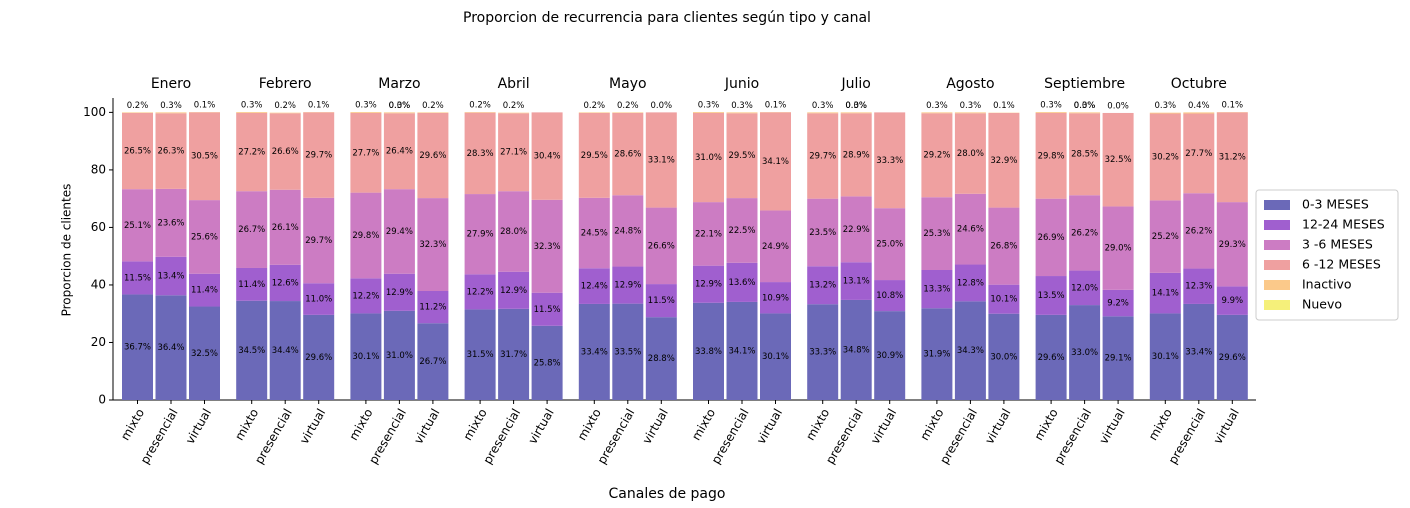 Image resolution: width=1410 pixels, height=508 pixels. Describe the element at coordinates (708, 158) in the screenshot. I see `data-label: 31.0%` at that location.